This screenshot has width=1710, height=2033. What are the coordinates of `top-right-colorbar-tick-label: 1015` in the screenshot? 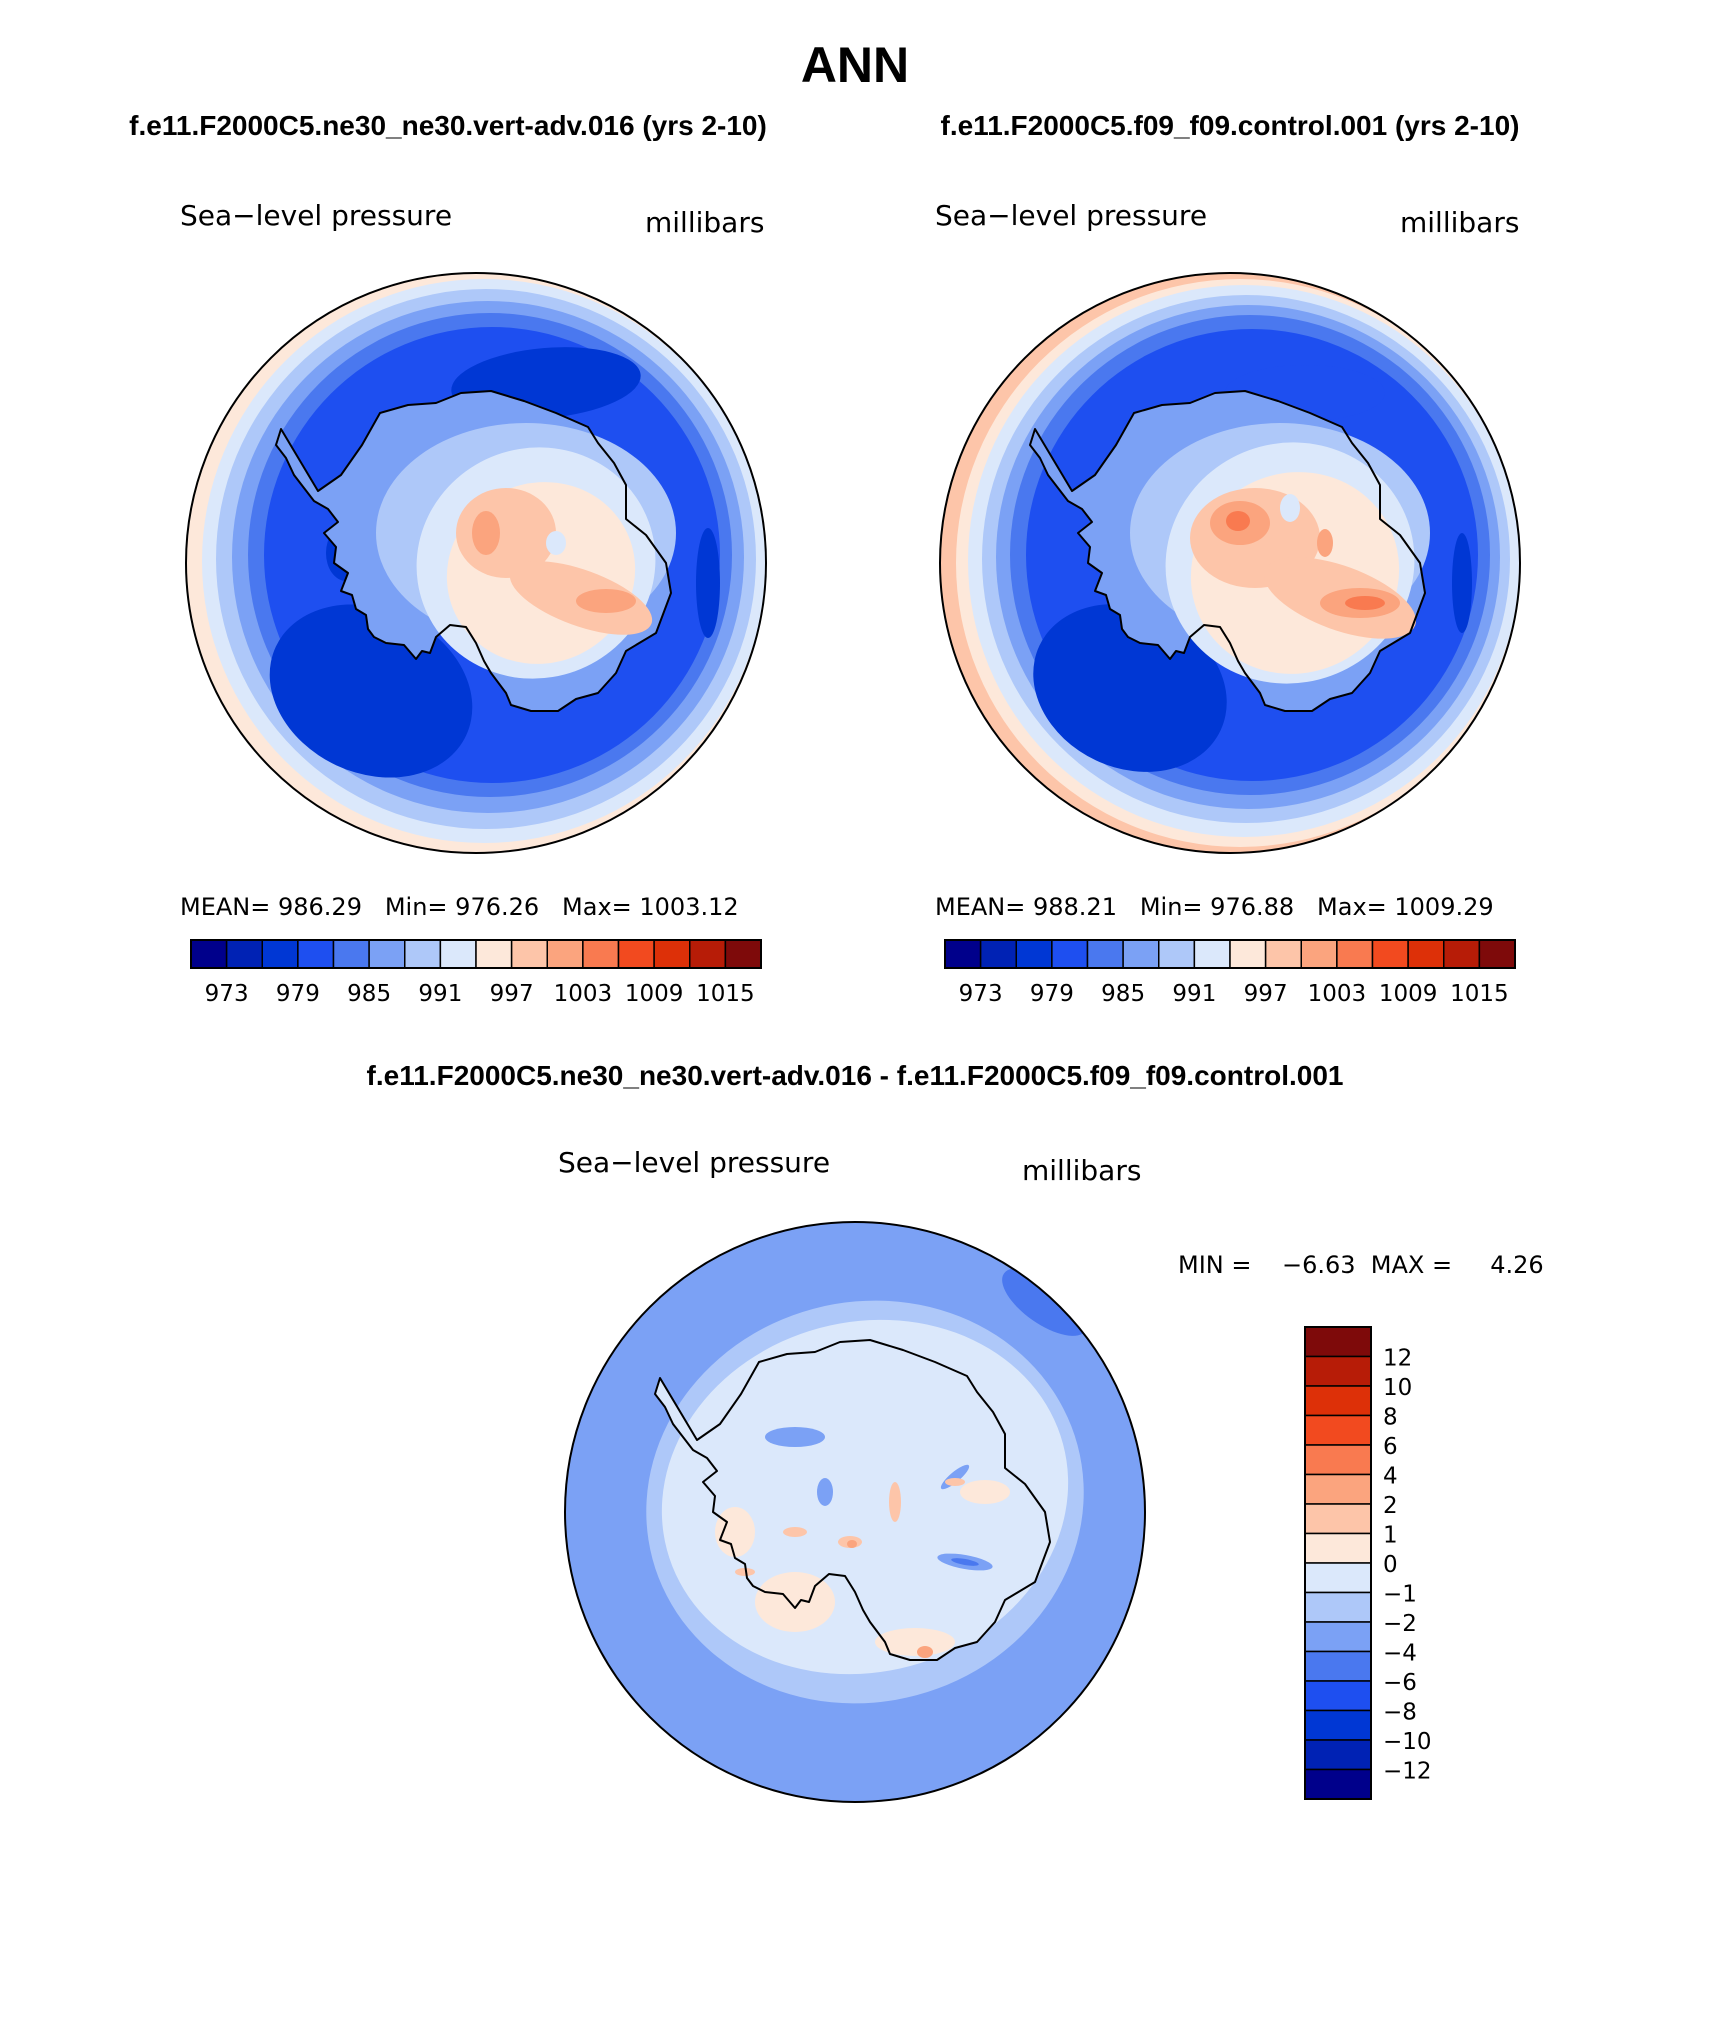 It's located at (1479, 994).